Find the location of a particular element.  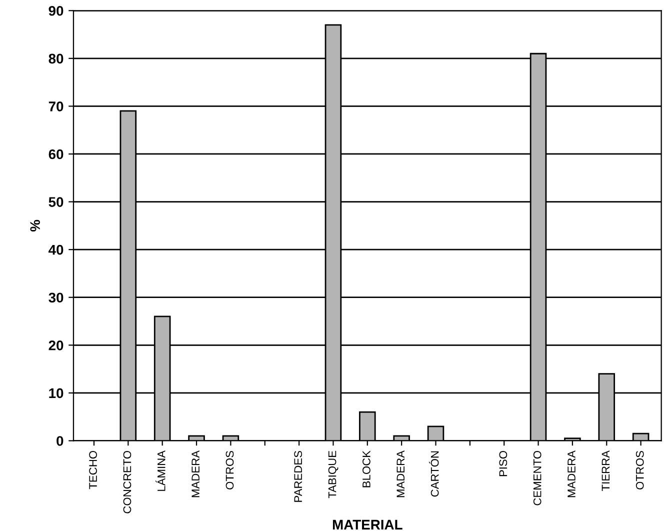

x-tick-label: CARTÓN is located at coordinates (433, 474).